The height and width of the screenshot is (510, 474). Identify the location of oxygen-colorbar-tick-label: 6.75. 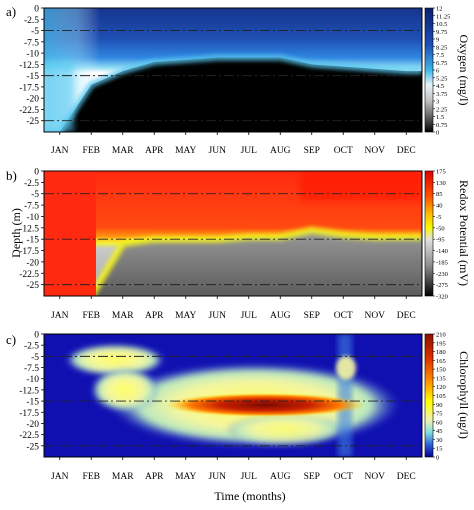
(441, 63).